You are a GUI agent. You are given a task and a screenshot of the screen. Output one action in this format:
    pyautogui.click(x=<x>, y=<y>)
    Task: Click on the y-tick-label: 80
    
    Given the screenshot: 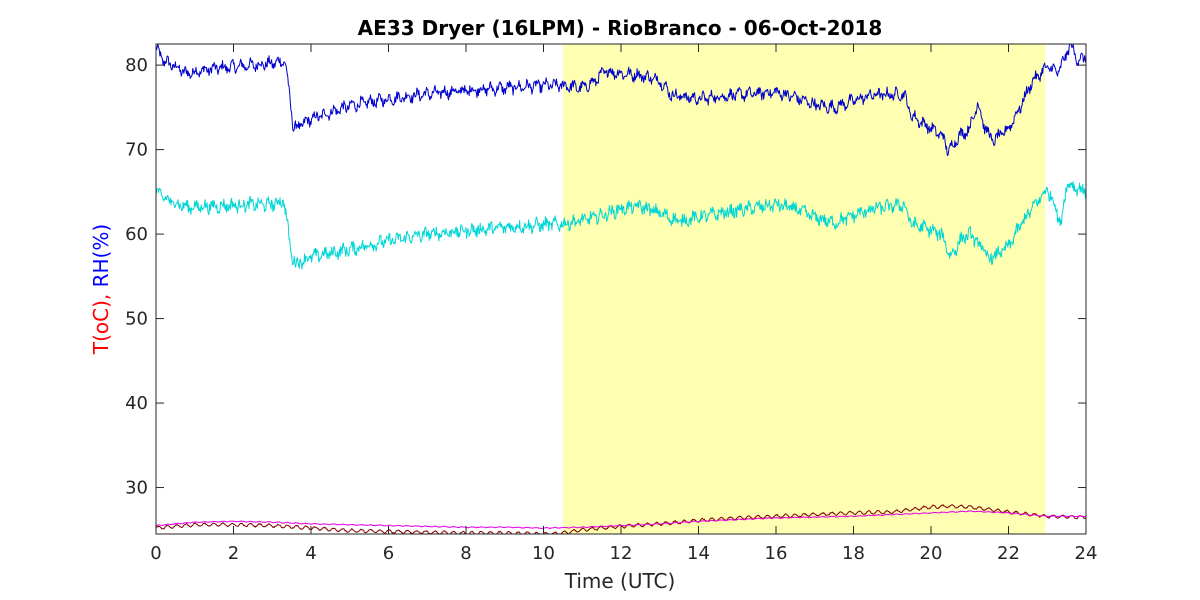 What is the action you would take?
    pyautogui.click(x=136, y=65)
    